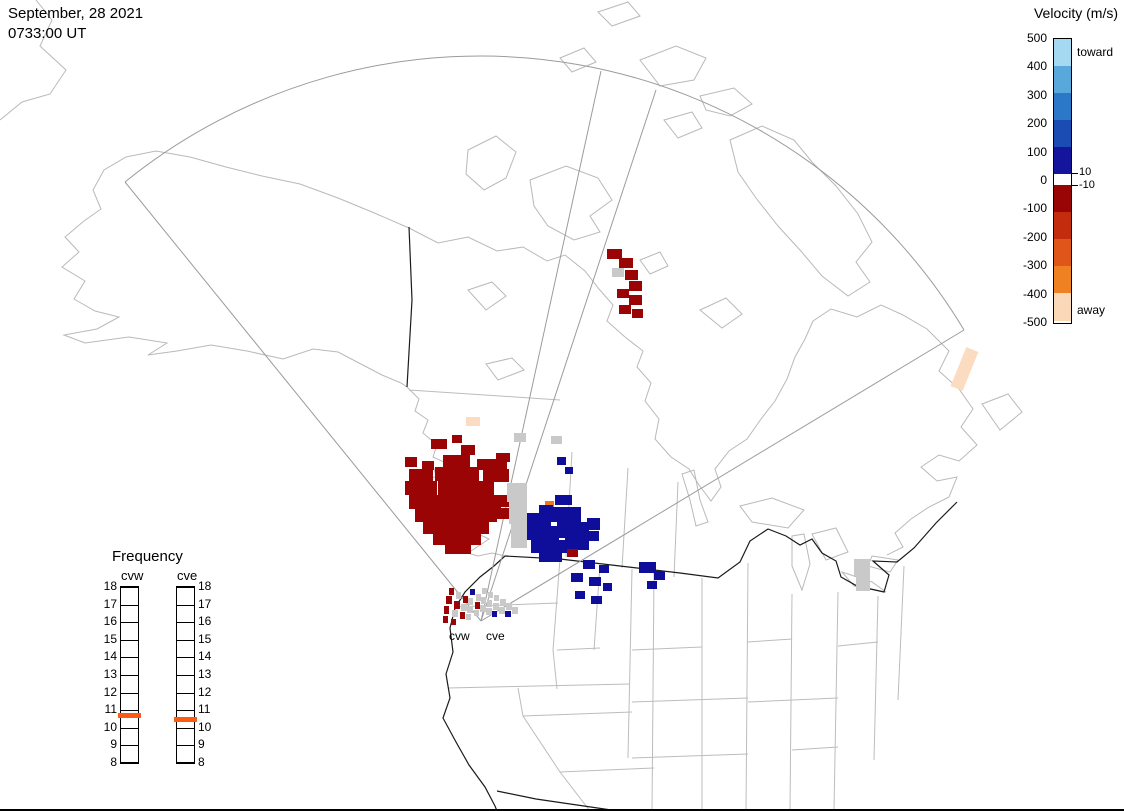  What do you see at coordinates (205, 621) in the screenshot?
I see `frequency-tick-label-right: 16` at bounding box center [205, 621].